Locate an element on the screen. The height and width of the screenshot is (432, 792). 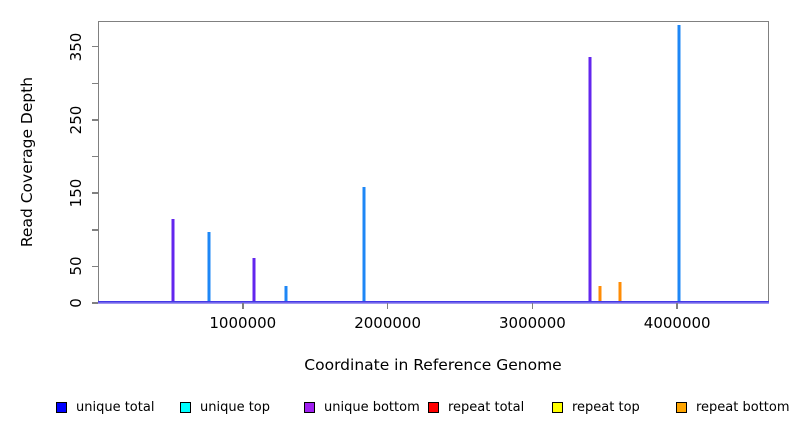
x-axis-title: Coordinate in Reference Genome is located at coordinates (433, 365).